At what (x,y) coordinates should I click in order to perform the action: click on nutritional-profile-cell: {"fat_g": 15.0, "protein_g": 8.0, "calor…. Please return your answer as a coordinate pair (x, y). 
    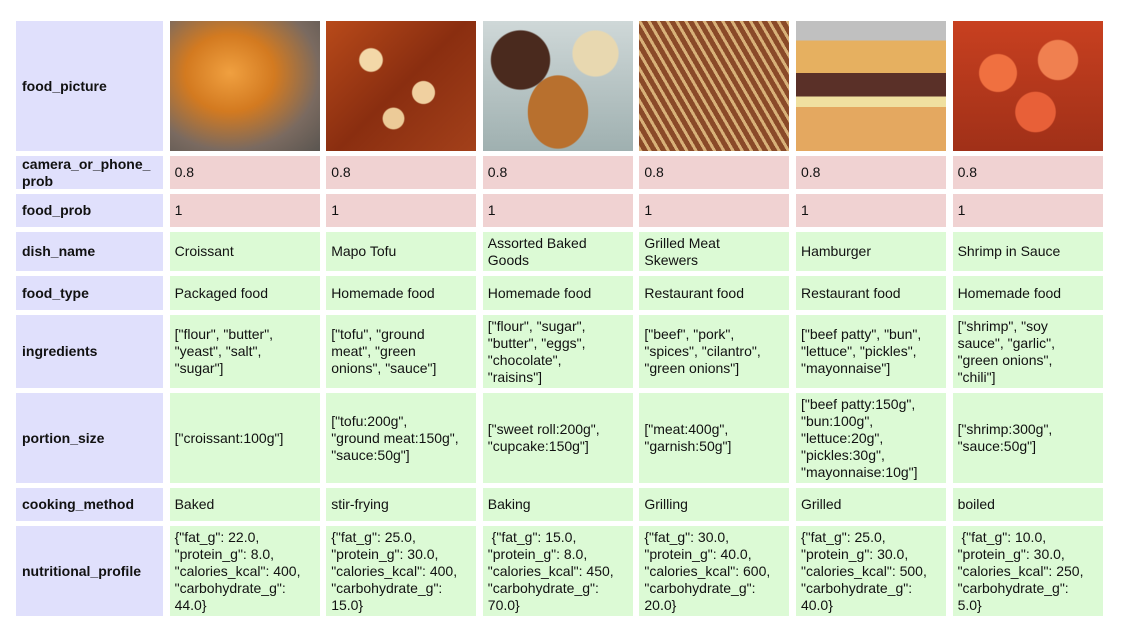
    Looking at the image, I should click on (557, 571).